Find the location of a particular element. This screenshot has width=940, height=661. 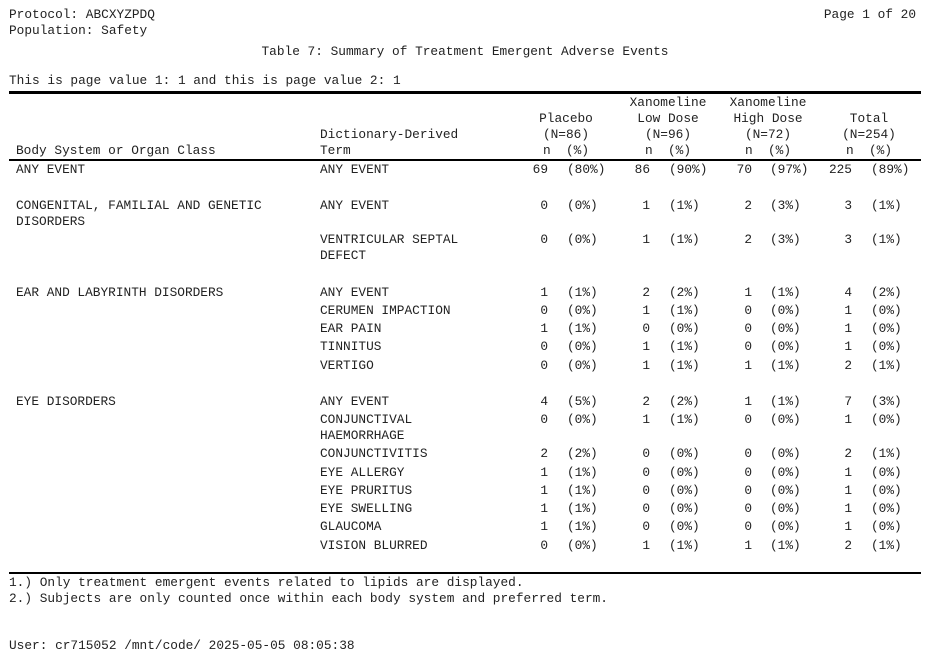

row-term-label: VENTRICULAR SEPTAL is located at coordinates (389, 239).